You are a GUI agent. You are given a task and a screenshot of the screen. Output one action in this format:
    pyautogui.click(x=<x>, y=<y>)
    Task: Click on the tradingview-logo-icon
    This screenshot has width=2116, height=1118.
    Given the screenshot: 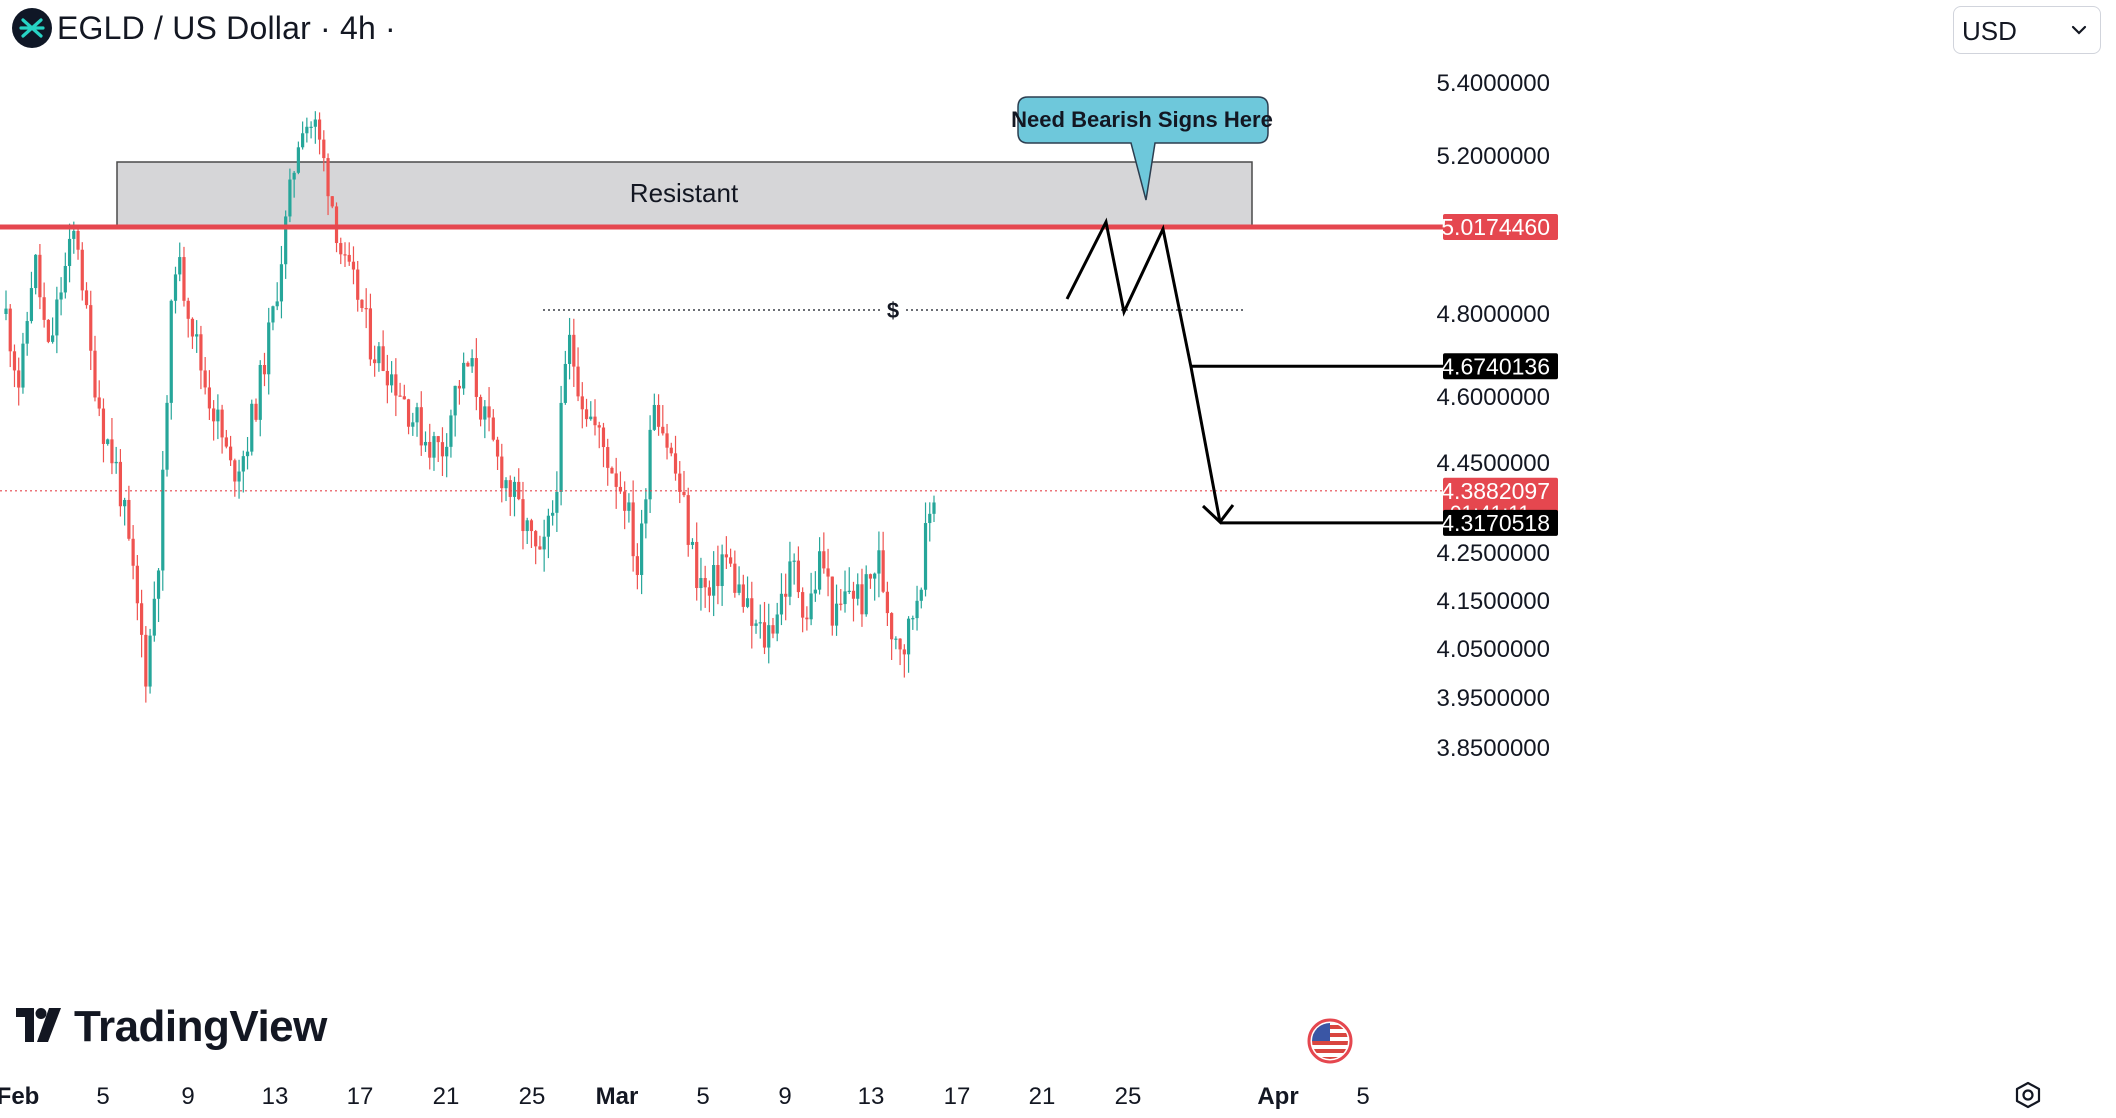 What is the action you would take?
    pyautogui.click(x=39, y=1027)
    